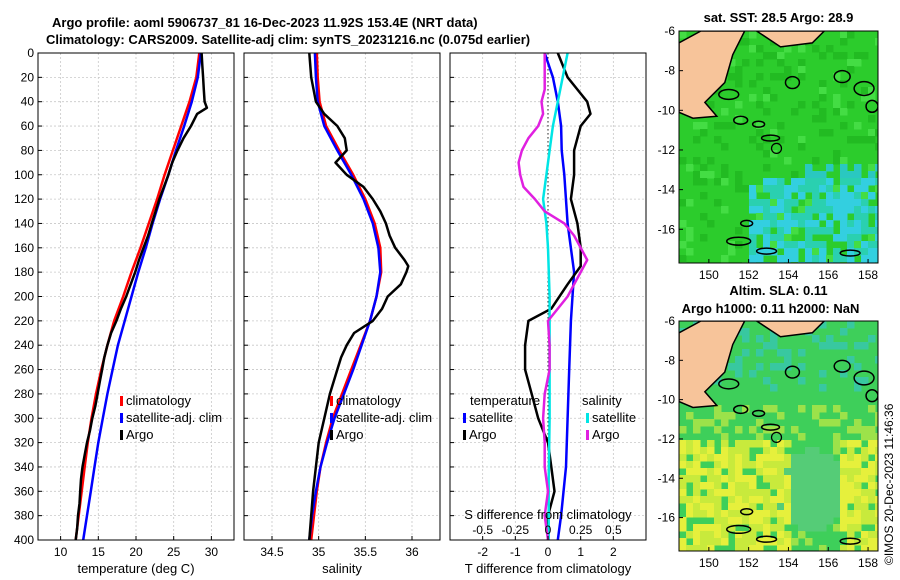 This screenshot has width=900, height=580. What do you see at coordinates (366, 552) in the screenshot?
I see `sal-xtick-label: 35.5` at bounding box center [366, 552].